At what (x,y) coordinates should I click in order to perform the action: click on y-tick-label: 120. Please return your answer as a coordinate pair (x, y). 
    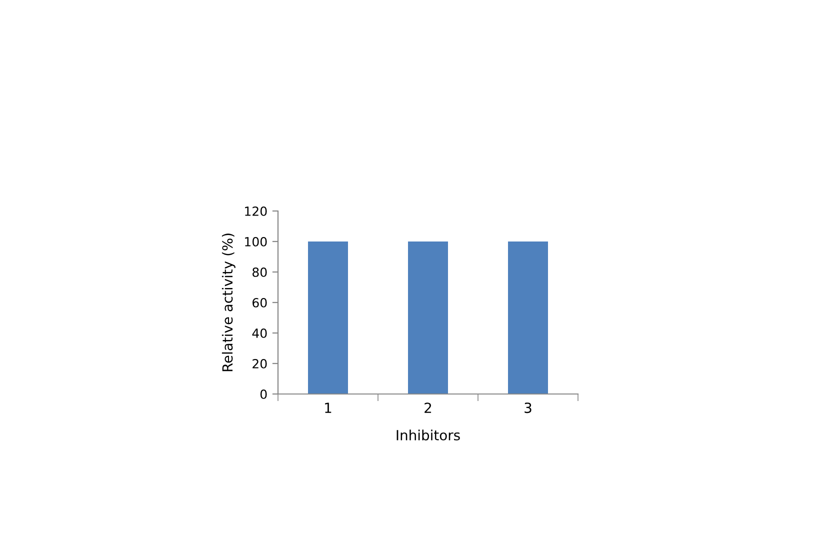
    Looking at the image, I should click on (256, 211).